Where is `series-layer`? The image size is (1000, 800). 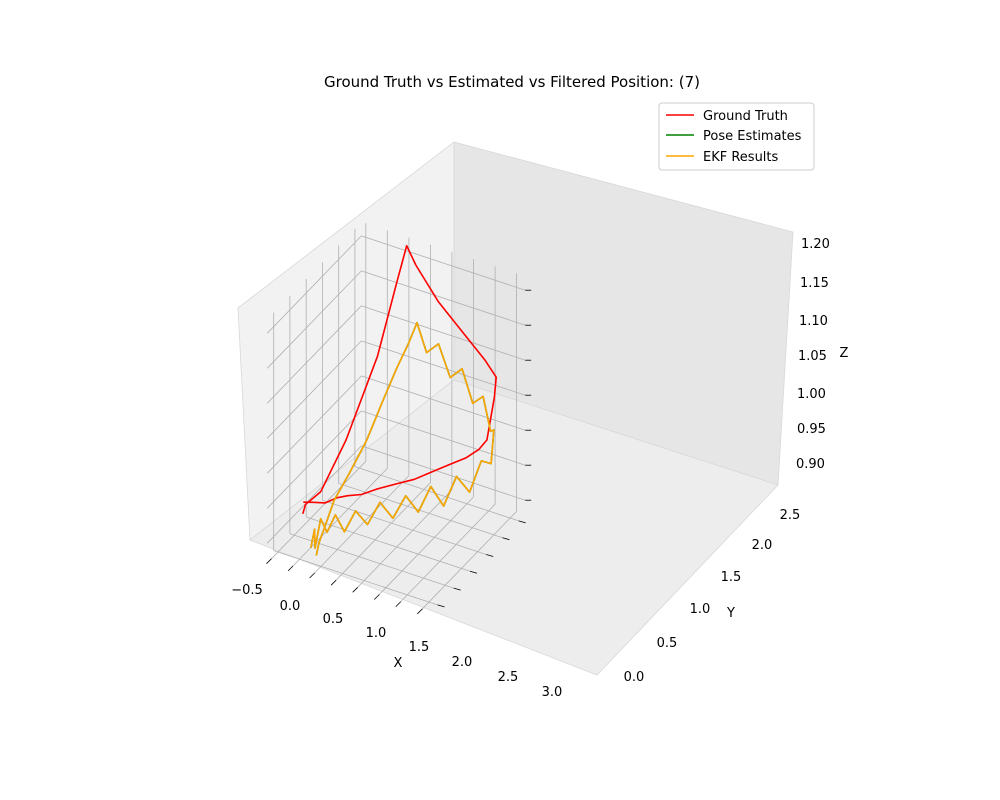
series-layer is located at coordinates (400, 400).